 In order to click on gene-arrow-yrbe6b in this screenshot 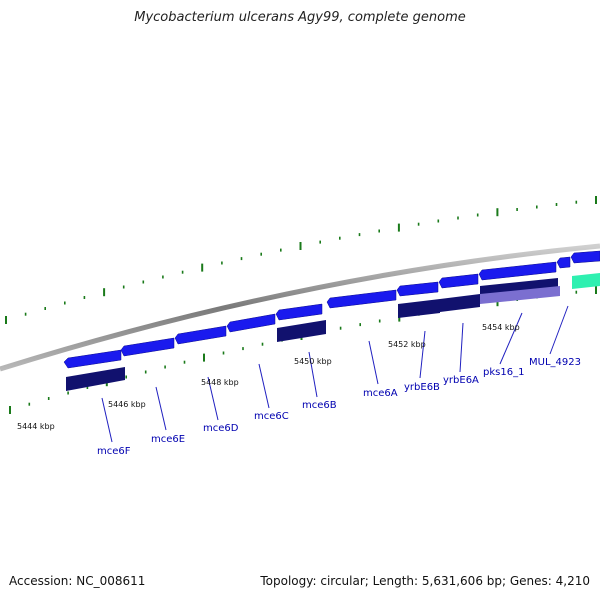, I will do `click(417, 289)`.